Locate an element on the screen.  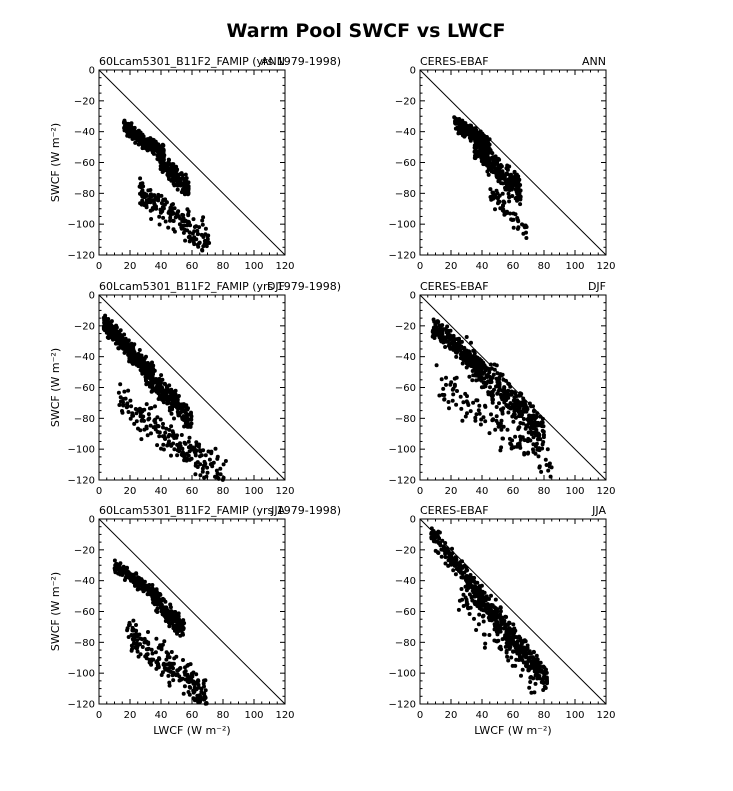
y-tick-label: −40 is located at coordinates (84, 357).